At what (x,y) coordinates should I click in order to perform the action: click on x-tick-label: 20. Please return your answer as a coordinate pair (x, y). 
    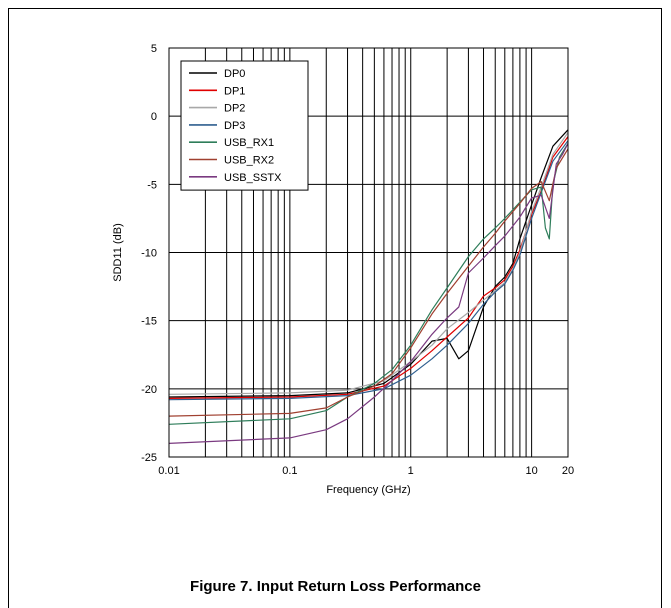
    Looking at the image, I should click on (568, 471).